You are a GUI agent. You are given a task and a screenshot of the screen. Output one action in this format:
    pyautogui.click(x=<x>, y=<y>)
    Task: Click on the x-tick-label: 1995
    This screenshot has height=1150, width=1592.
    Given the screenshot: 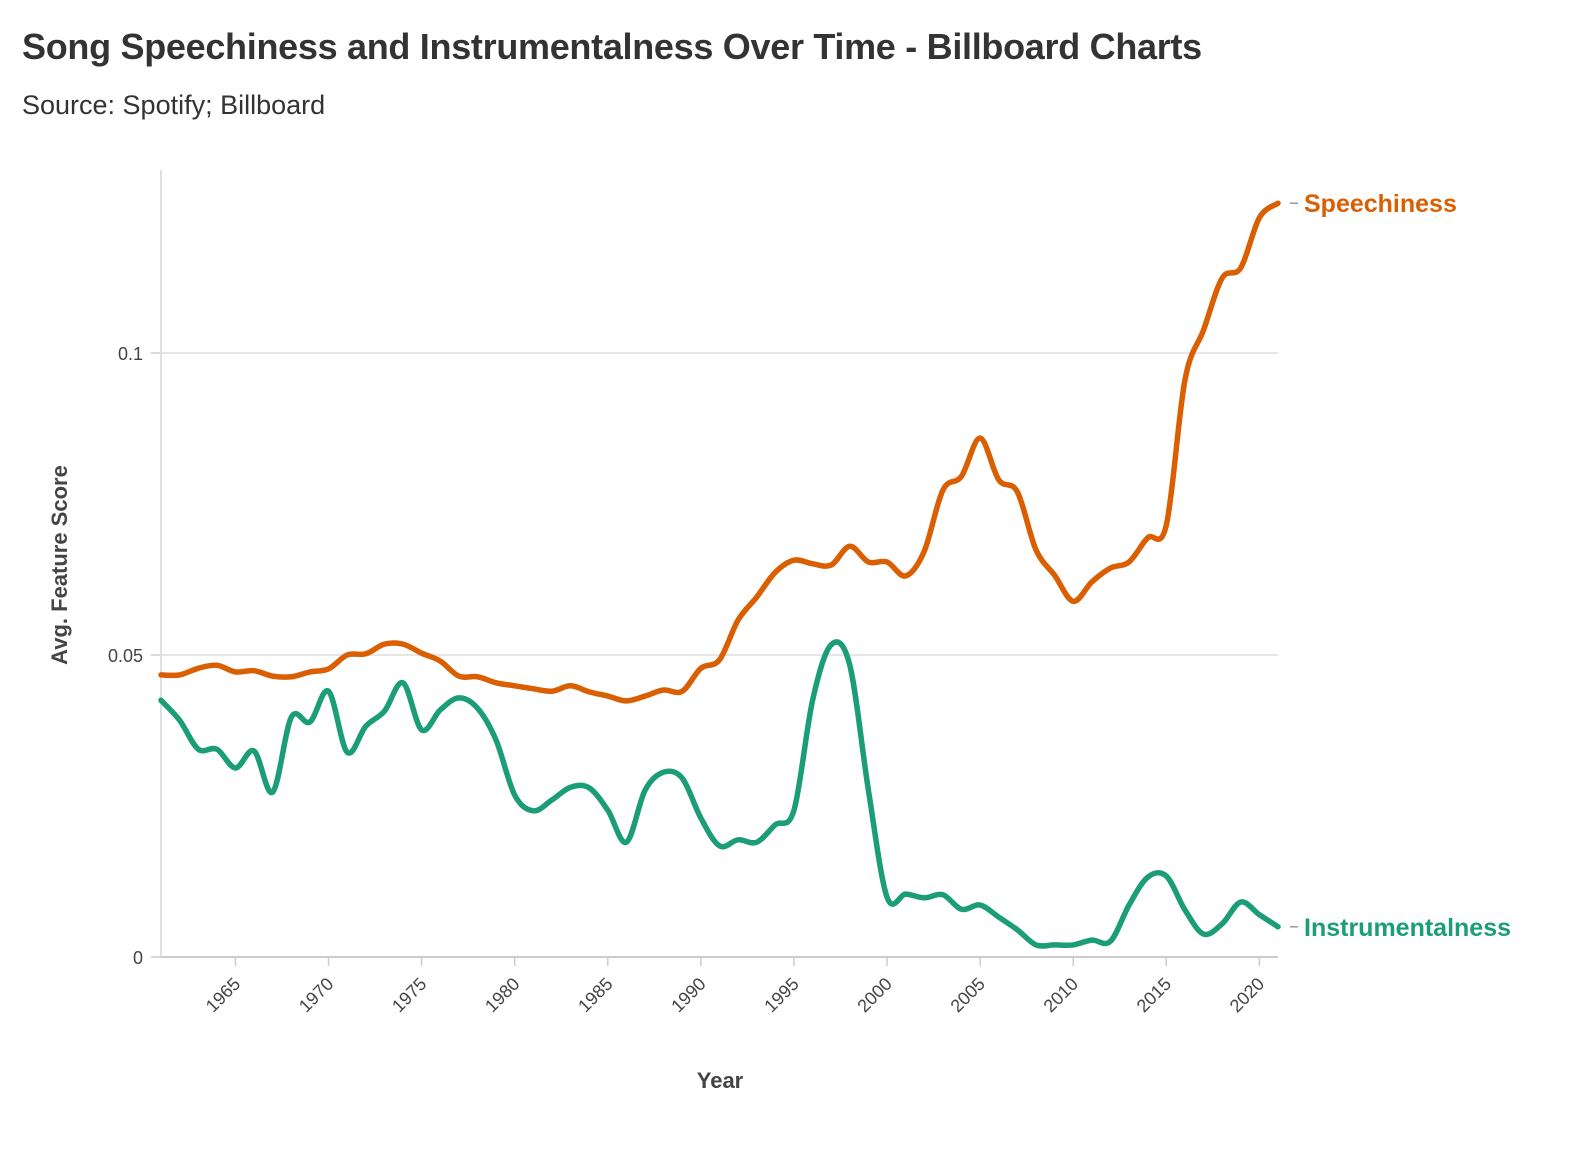 What is the action you would take?
    pyautogui.click(x=781, y=995)
    